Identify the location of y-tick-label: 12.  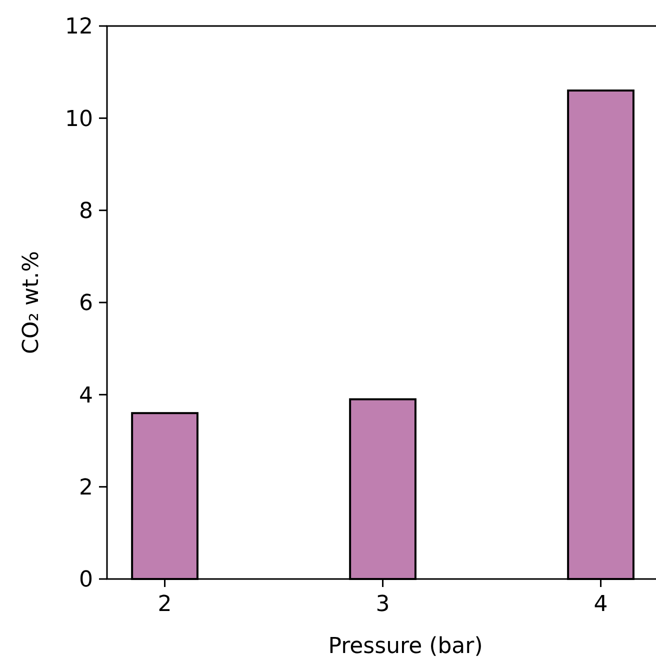
(79, 27).